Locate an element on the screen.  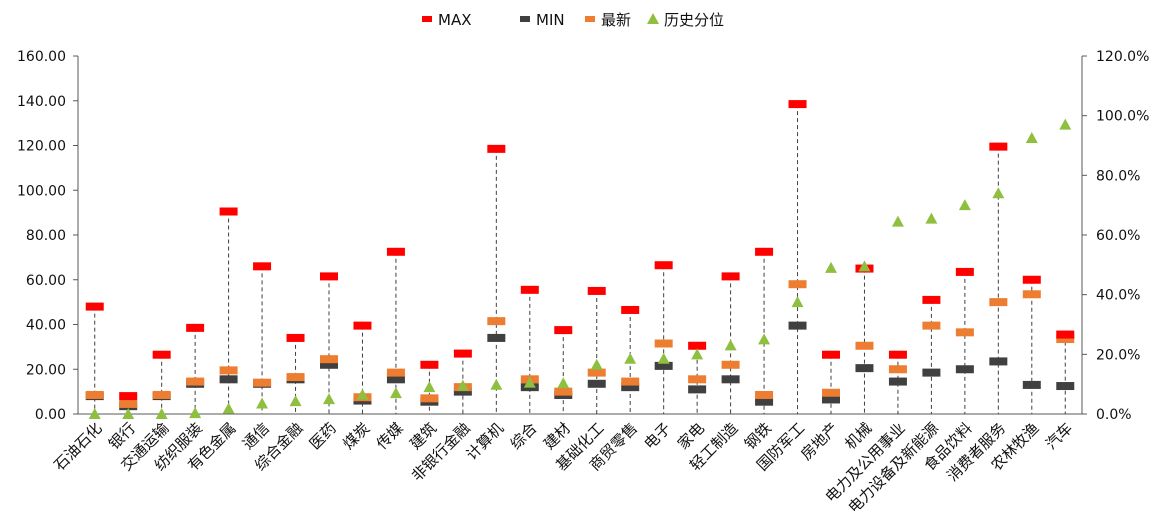
y-tick-label: 100.00 is located at coordinates (41, 191).